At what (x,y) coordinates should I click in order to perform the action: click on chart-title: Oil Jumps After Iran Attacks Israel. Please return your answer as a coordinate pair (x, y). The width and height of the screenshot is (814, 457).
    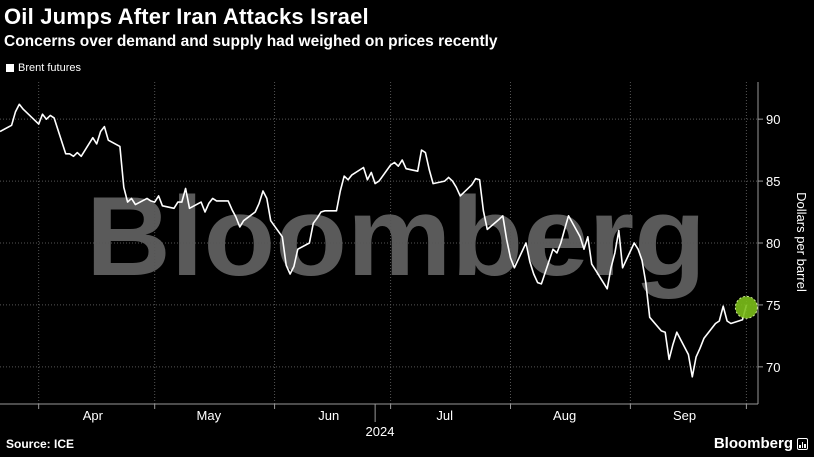
    Looking at the image, I should click on (186, 16).